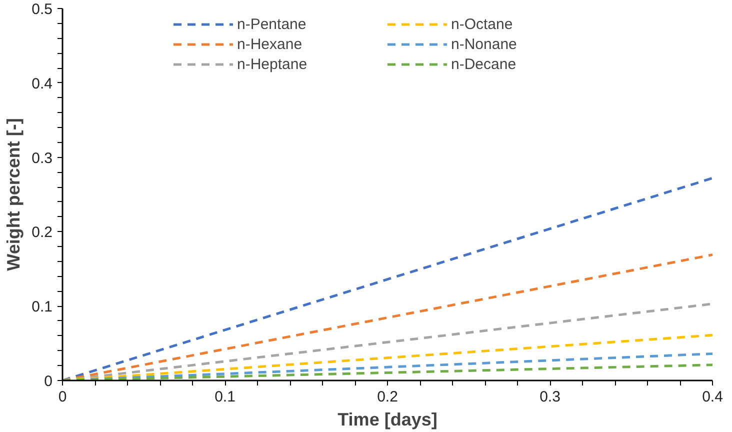  What do you see at coordinates (62, 397) in the screenshot?
I see `x-tick-label: 0` at bounding box center [62, 397].